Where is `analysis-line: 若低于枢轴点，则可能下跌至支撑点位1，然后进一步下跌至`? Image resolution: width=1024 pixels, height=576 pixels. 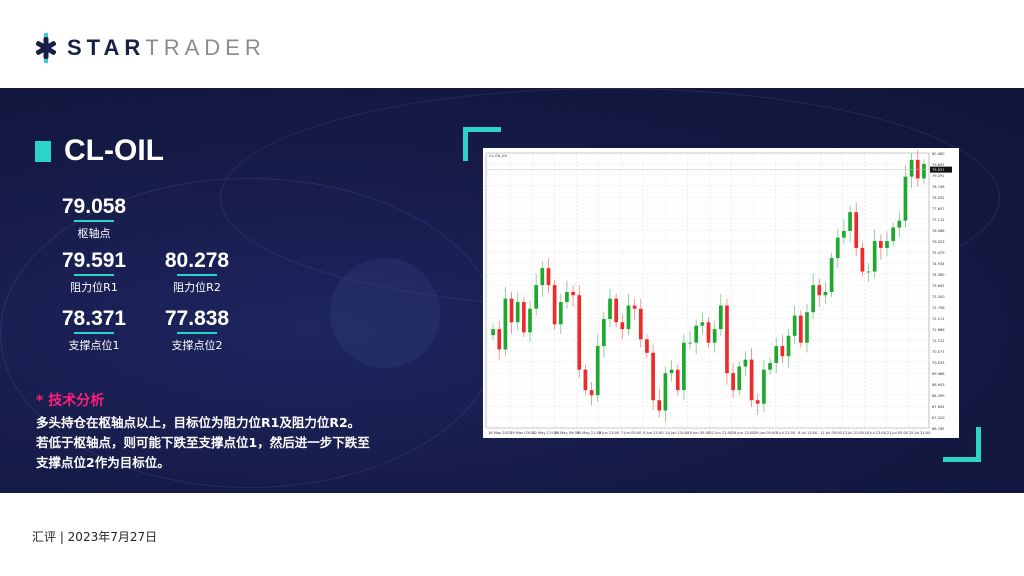 analysis-line: 若低于枢轴点，则可能下跌至支撑点位1，然后进一步下跌至 is located at coordinates (203, 442).